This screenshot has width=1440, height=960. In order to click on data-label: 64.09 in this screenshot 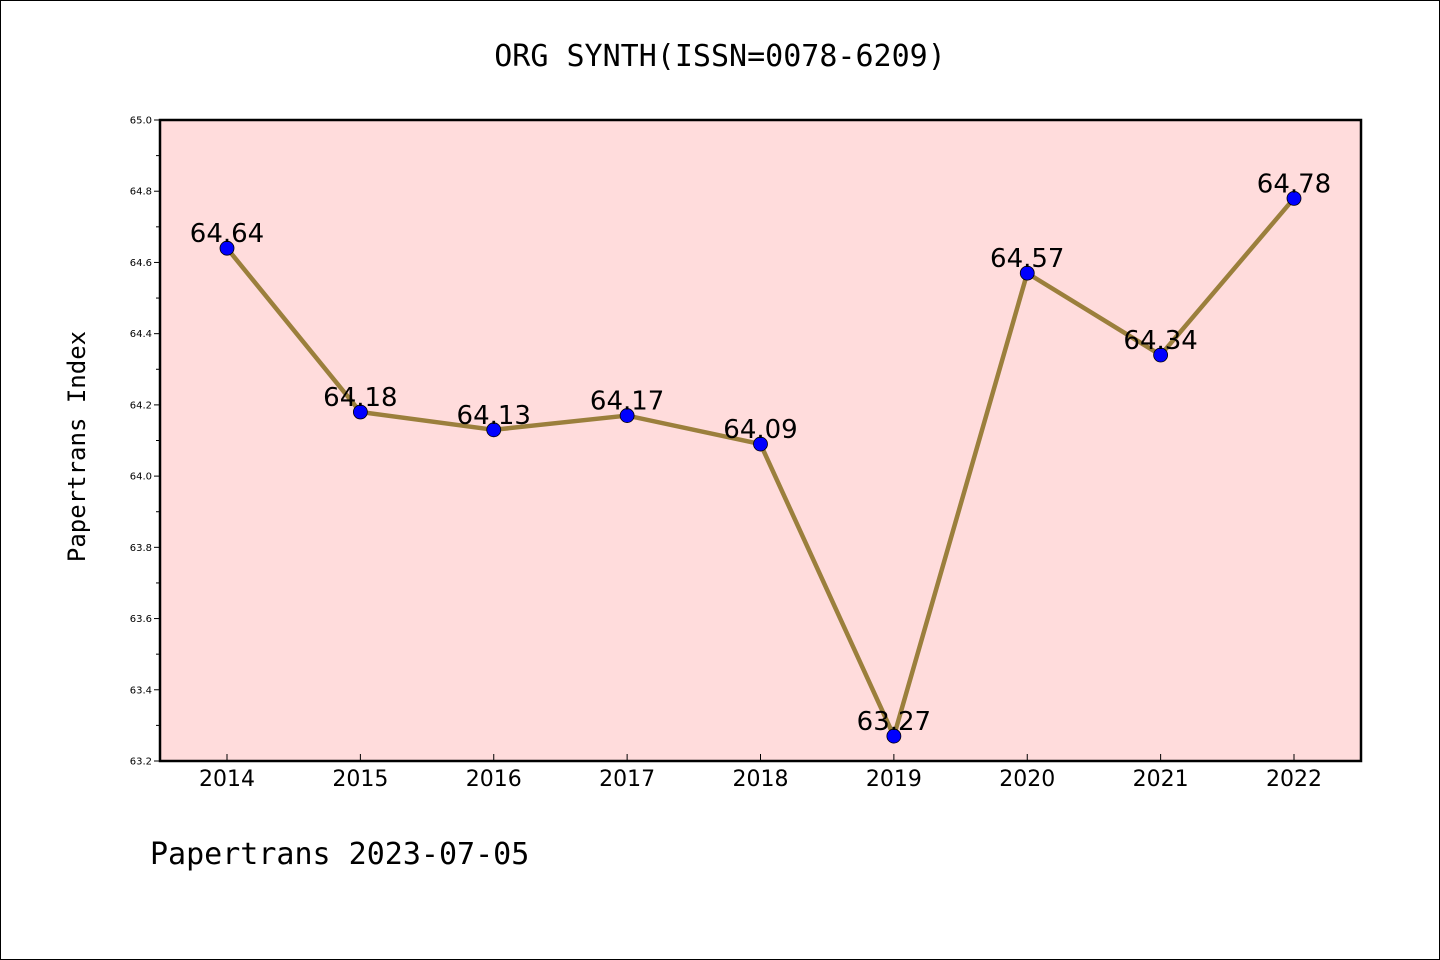, I will do `click(760, 430)`.